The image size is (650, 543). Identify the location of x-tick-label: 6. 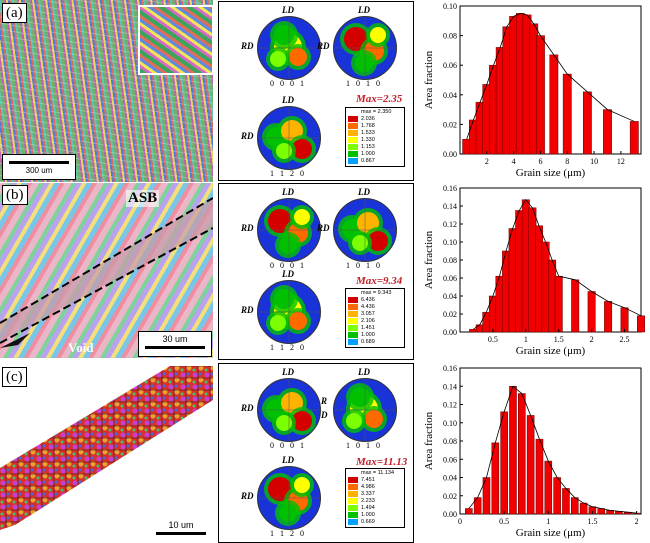
(540, 161).